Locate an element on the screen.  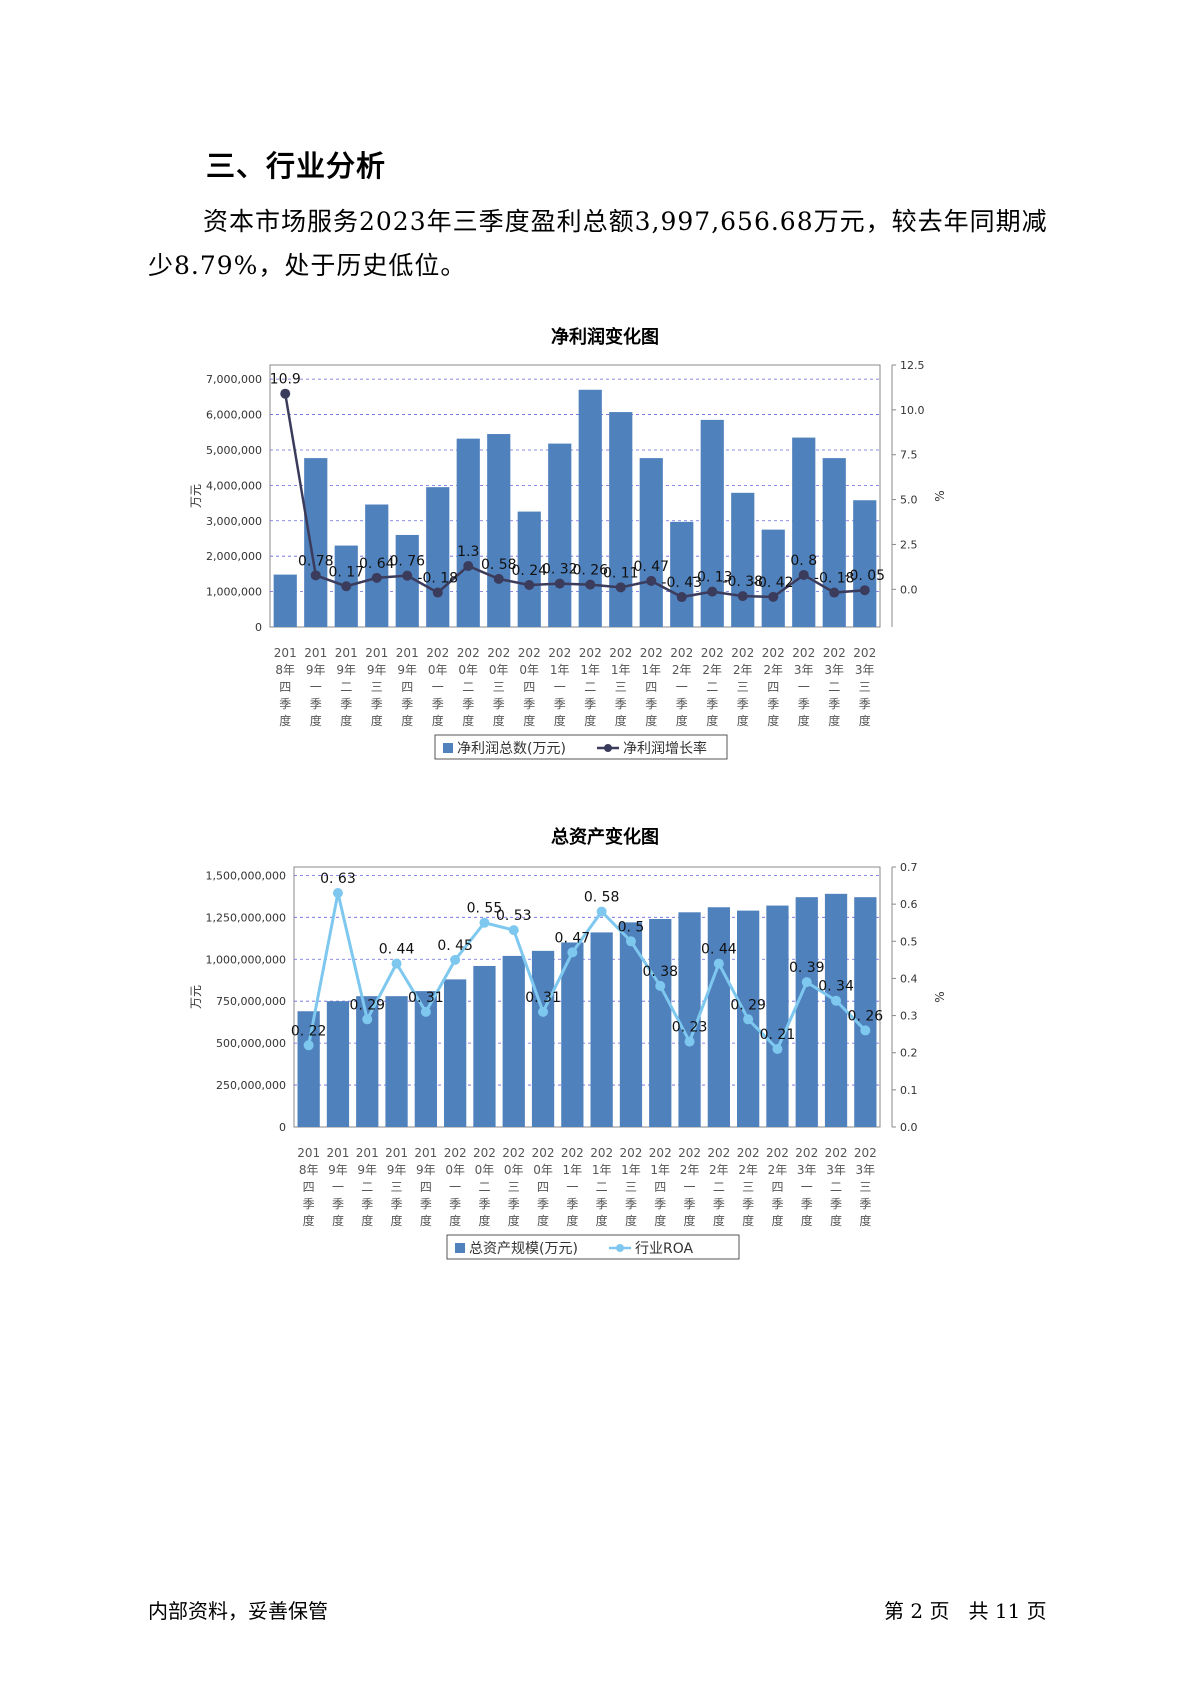
data-label: 0. 29 is located at coordinates (748, 1005).